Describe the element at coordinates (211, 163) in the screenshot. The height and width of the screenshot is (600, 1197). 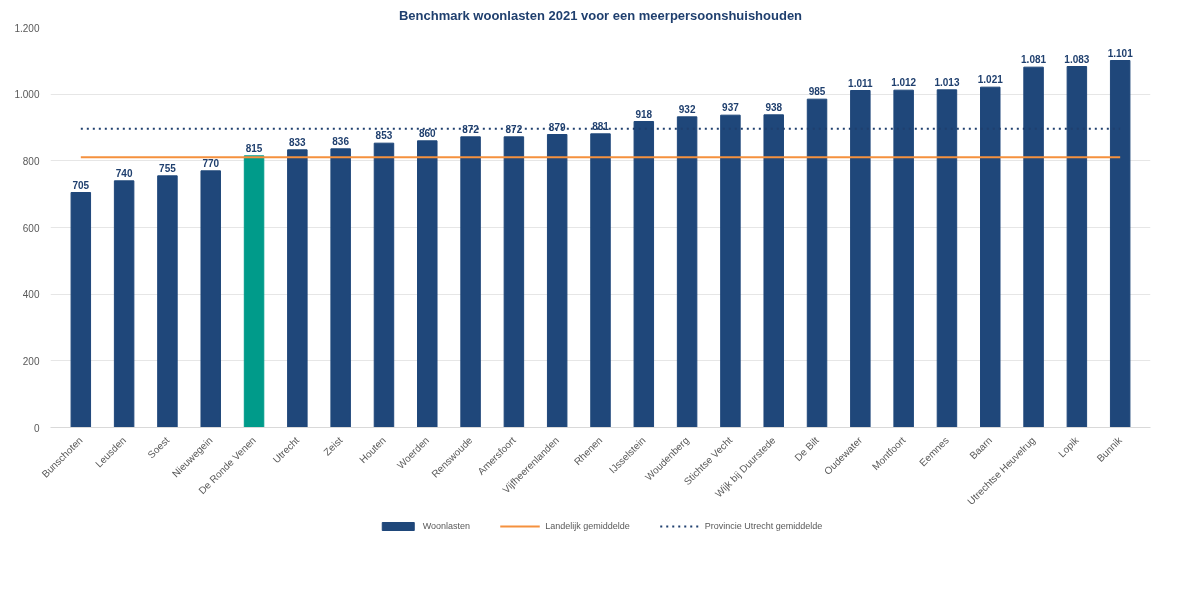
I see `data-label: 770` at that location.